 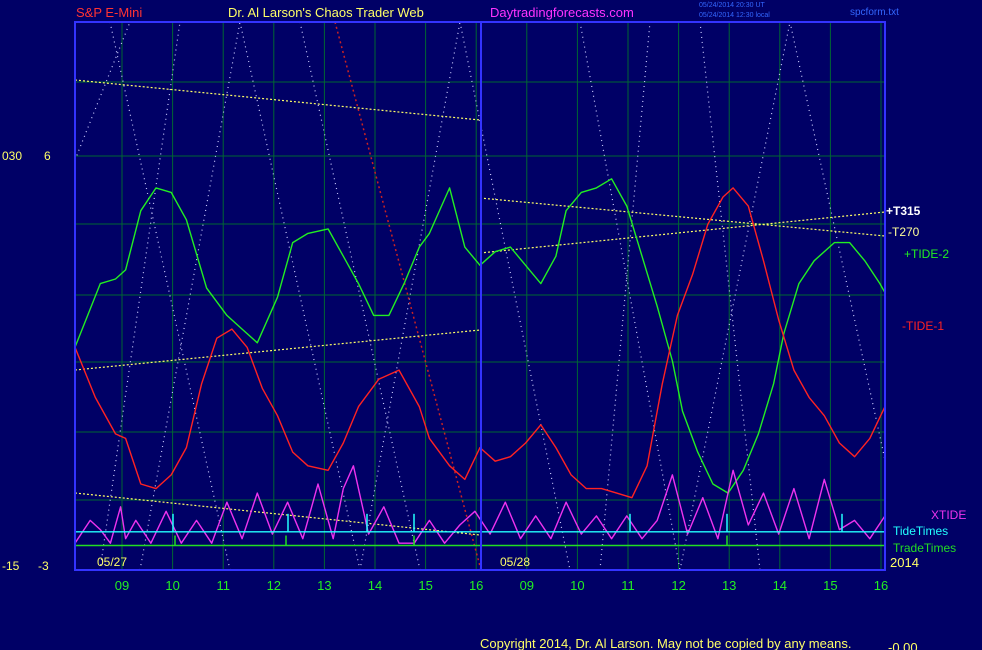 What do you see at coordinates (904, 562) in the screenshot?
I see `year-label: 2014` at bounding box center [904, 562].